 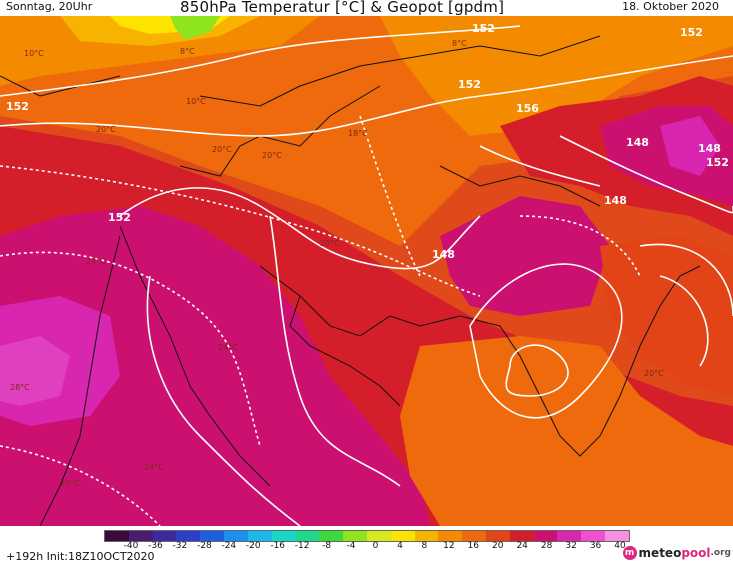 I want to click on color-scale-tick: -24, so click(x=229, y=546).